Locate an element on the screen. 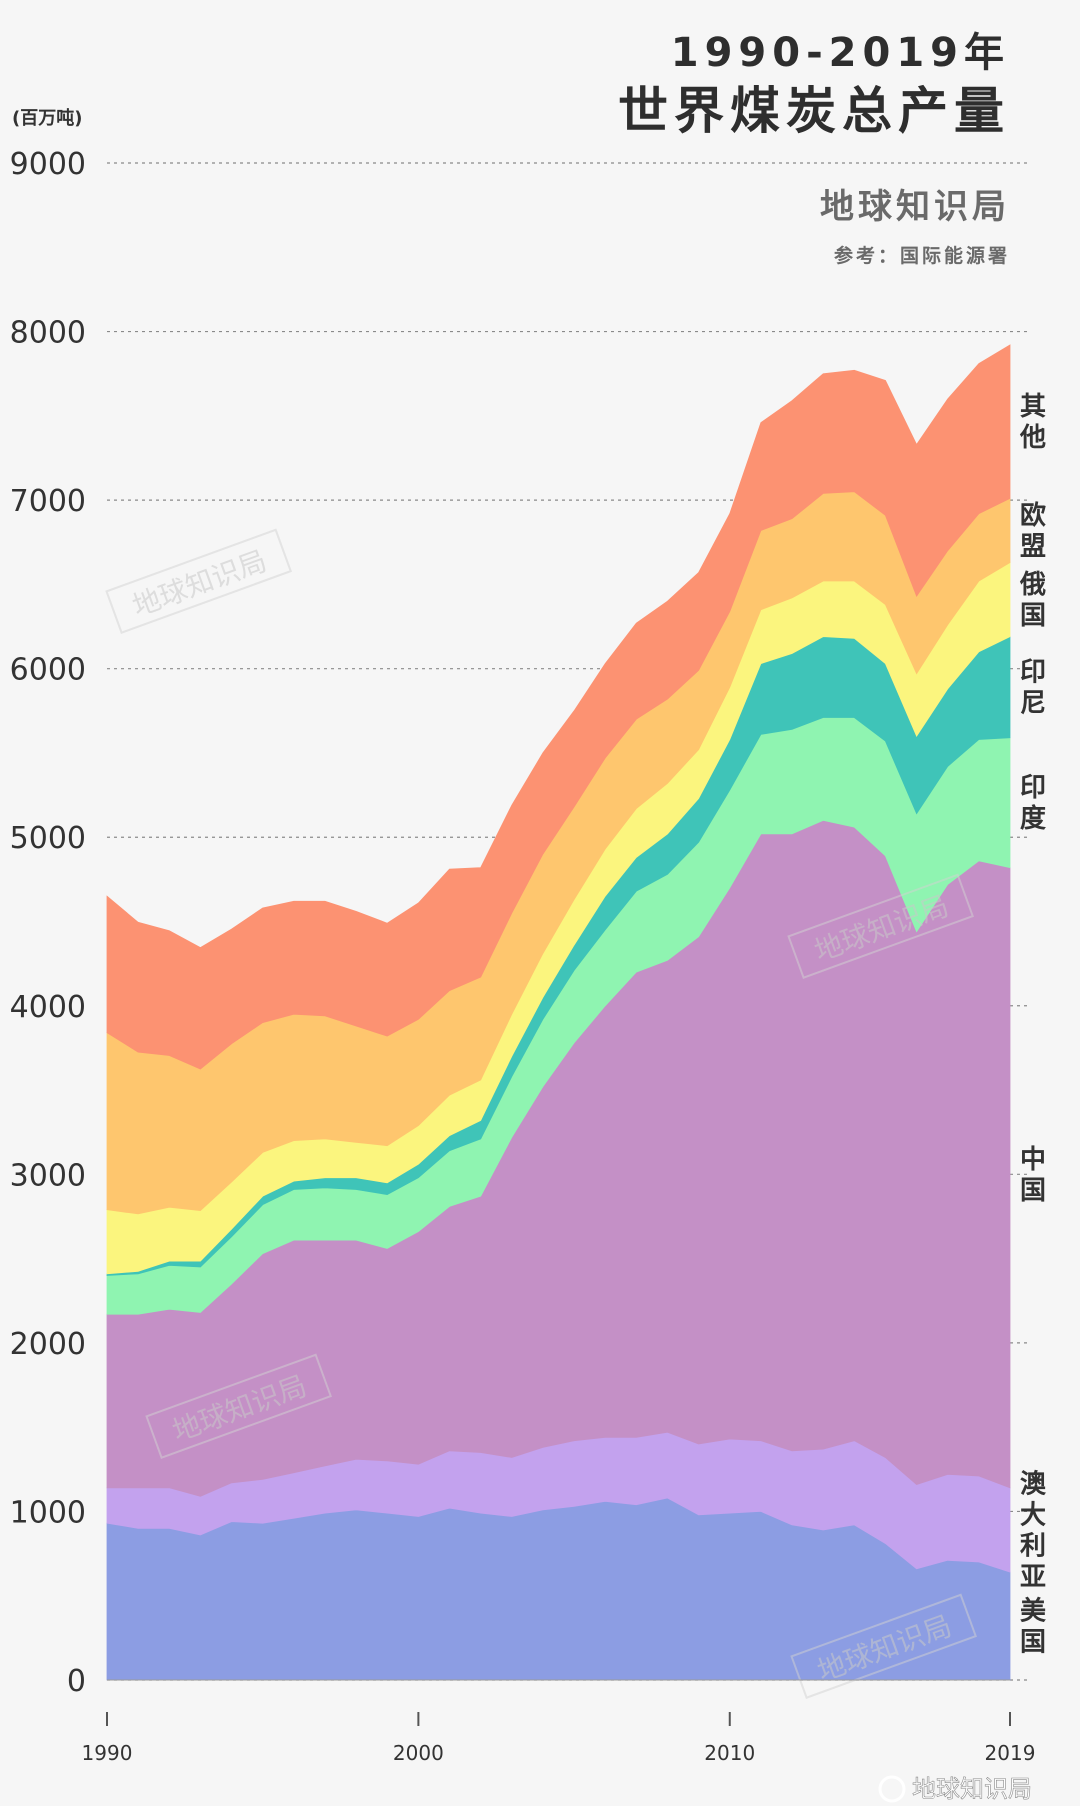  watermark: 地球知识局 is located at coordinates (199, 581).